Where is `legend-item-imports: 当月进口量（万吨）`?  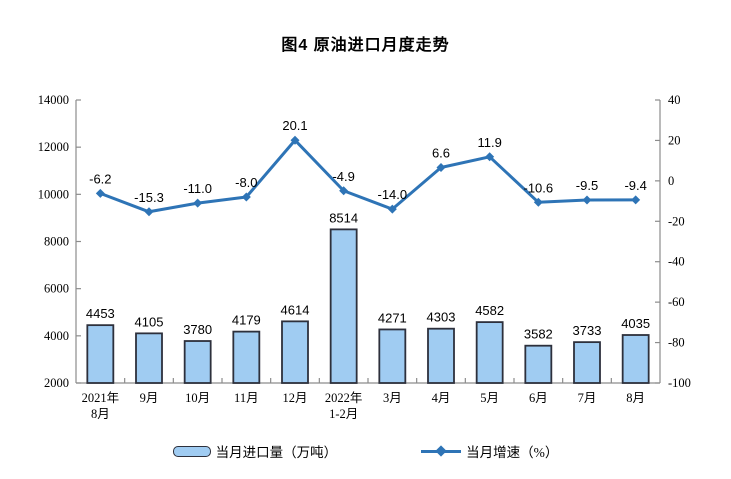 legend-item-imports: 当月进口量（万吨） is located at coordinates (255, 451).